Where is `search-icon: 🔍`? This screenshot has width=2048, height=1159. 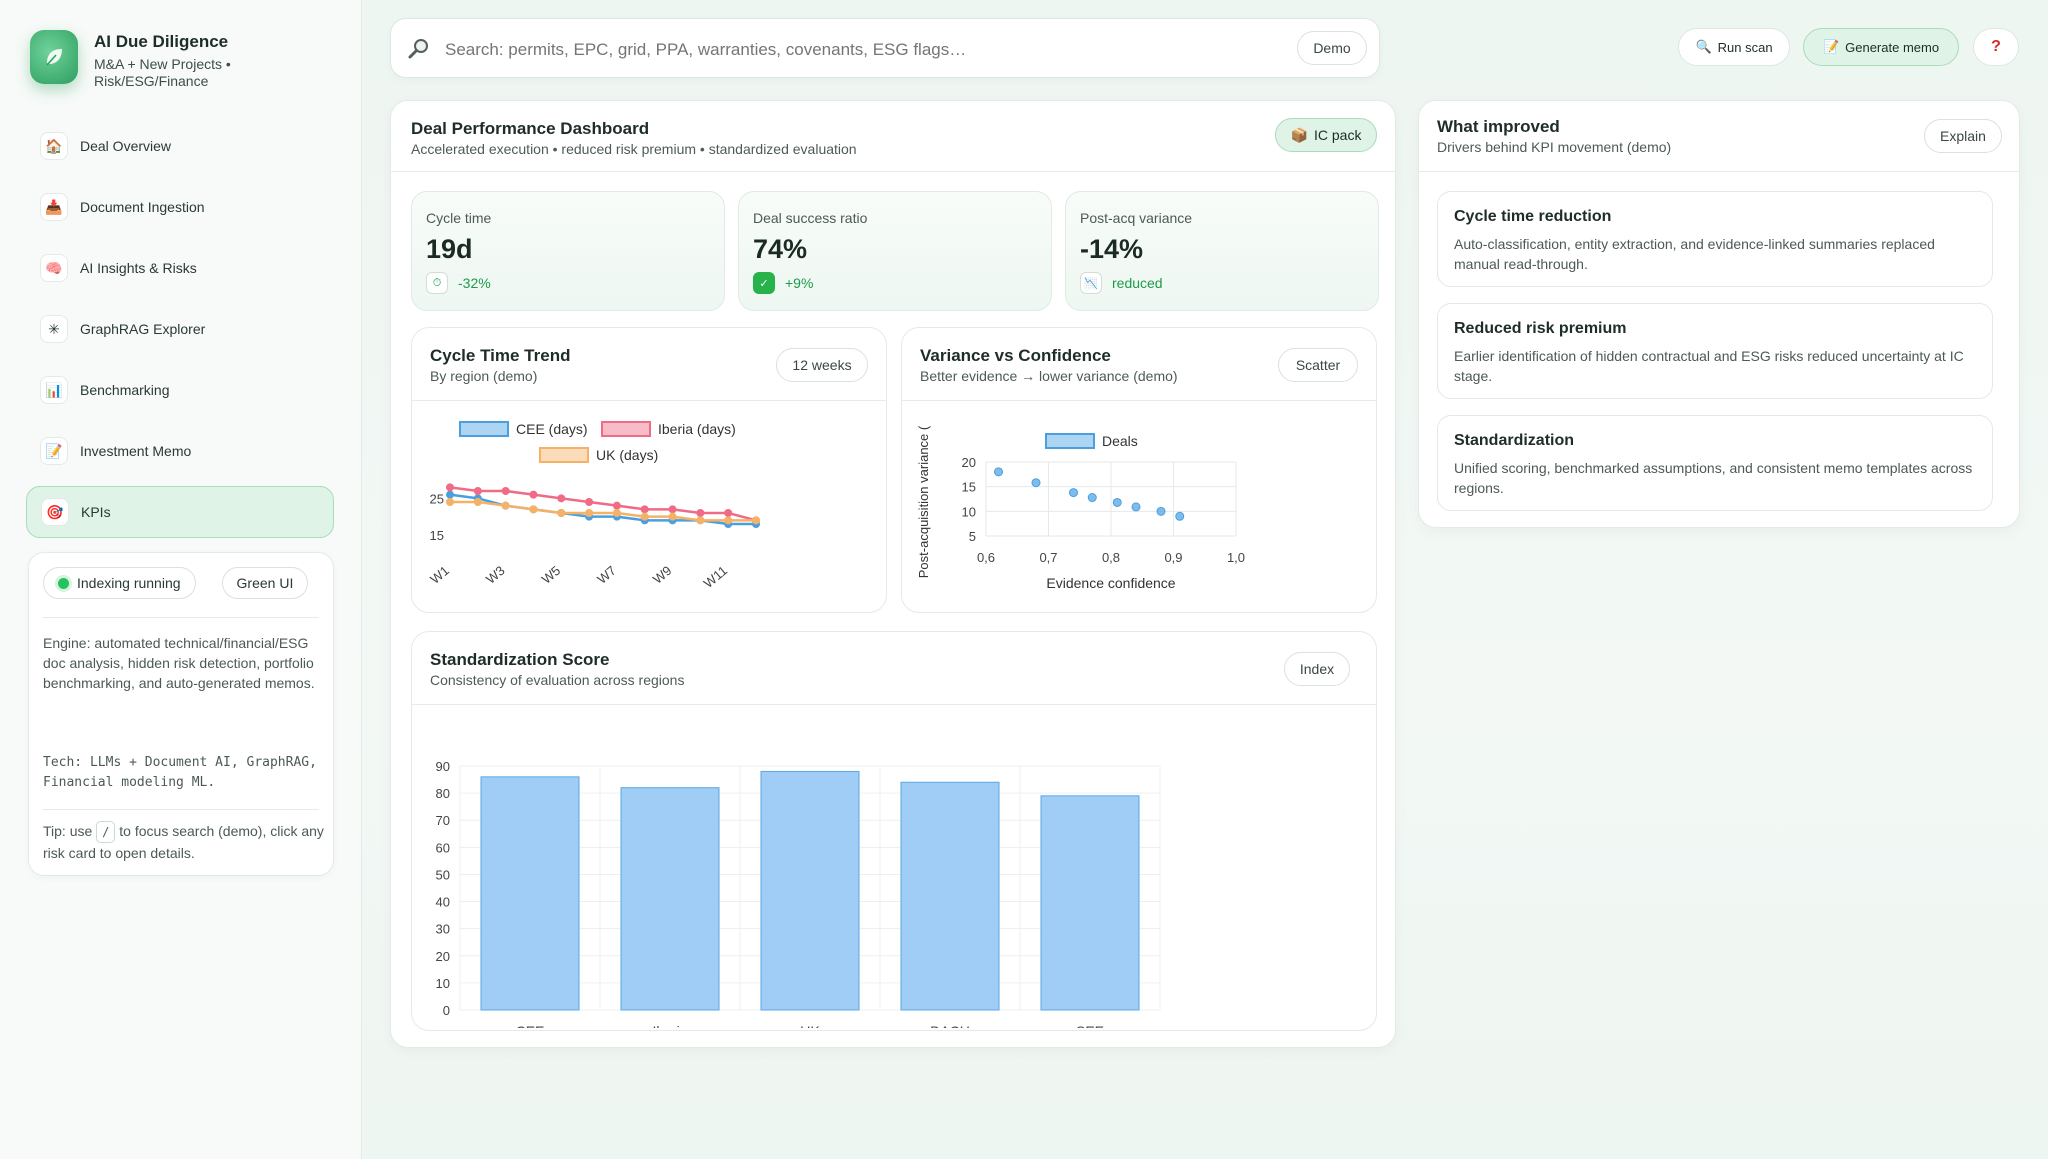 search-icon: 🔍 is located at coordinates (1703, 46).